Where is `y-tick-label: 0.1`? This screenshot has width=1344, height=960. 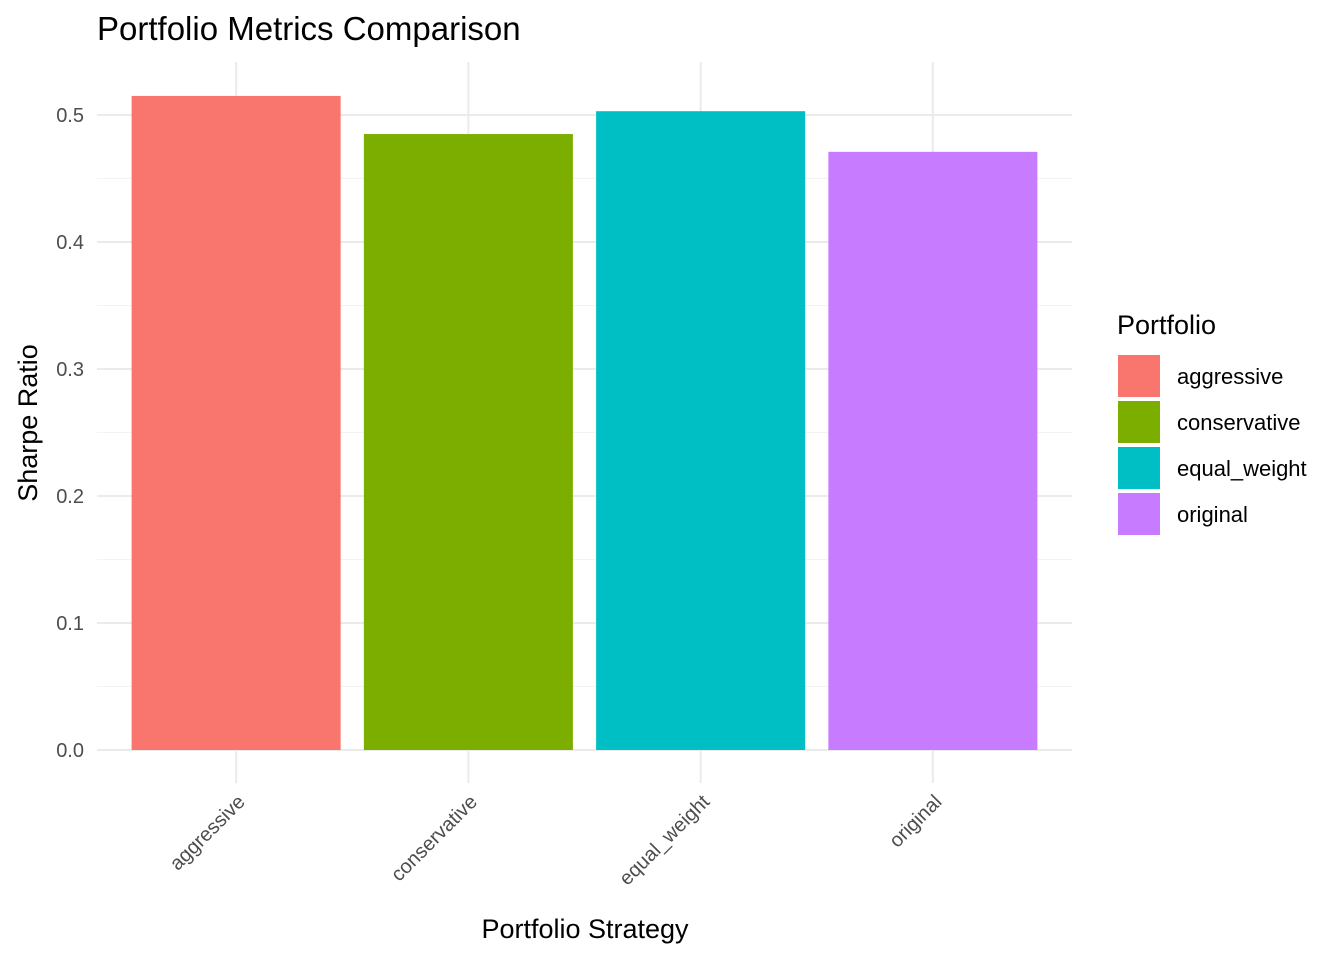 y-tick-label: 0.1 is located at coordinates (70, 624).